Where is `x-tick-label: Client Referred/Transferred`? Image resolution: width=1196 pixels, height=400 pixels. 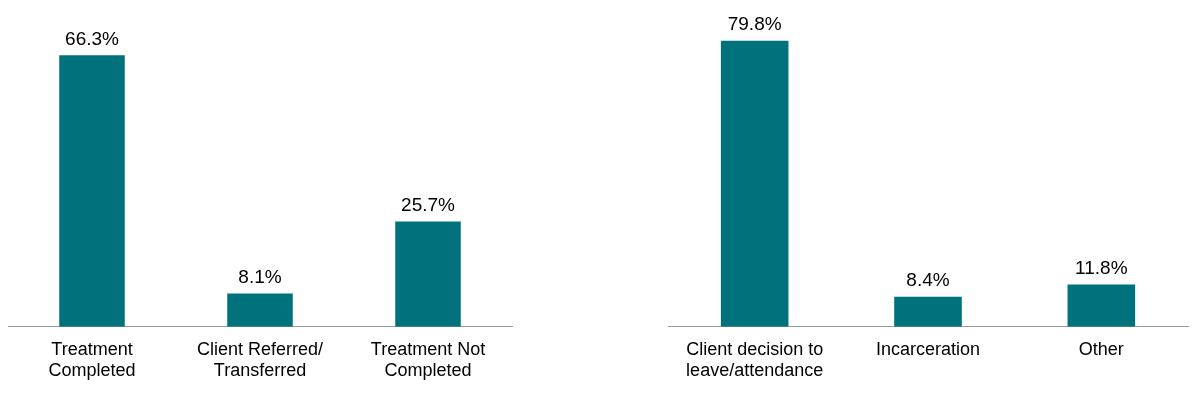
x-tick-label: Client Referred/Transferred is located at coordinates (260, 359).